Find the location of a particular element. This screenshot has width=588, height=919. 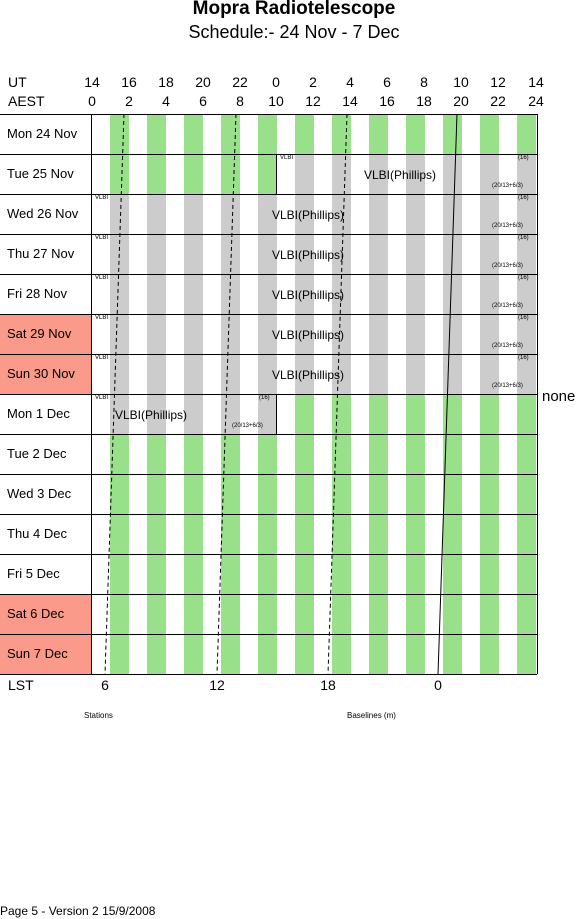

page-title: Mopra Radiotelescope is located at coordinates (294, 9).